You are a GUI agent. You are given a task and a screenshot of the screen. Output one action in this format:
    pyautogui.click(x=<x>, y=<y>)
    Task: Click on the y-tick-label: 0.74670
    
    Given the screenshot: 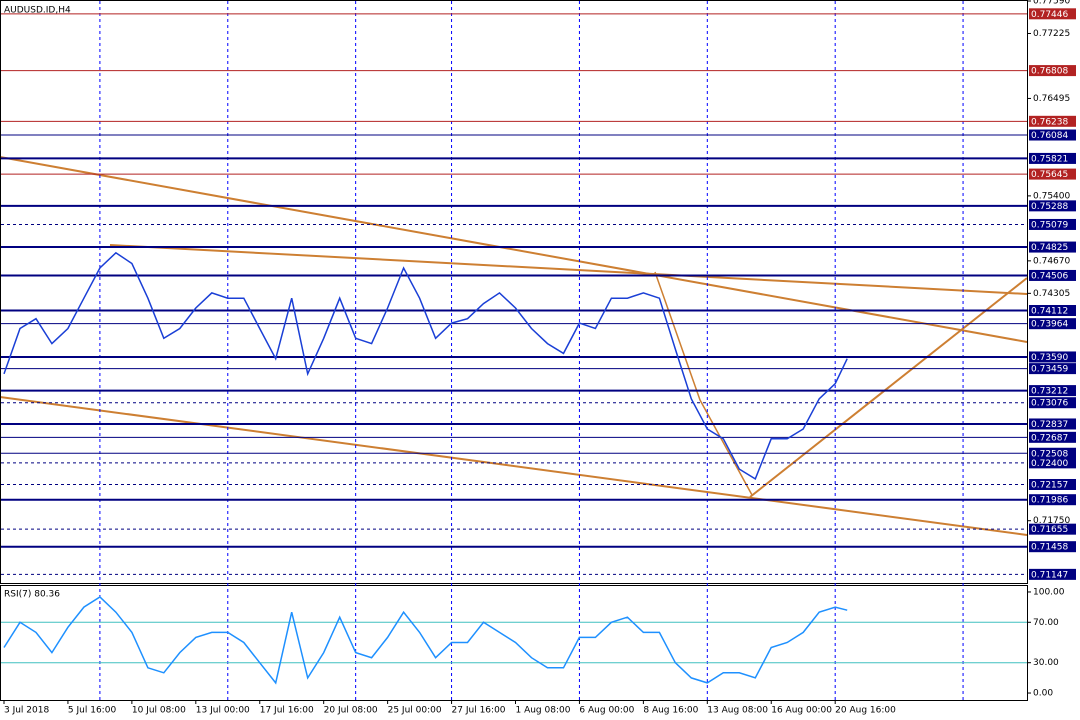 What is the action you would take?
    pyautogui.click(x=1051, y=261)
    